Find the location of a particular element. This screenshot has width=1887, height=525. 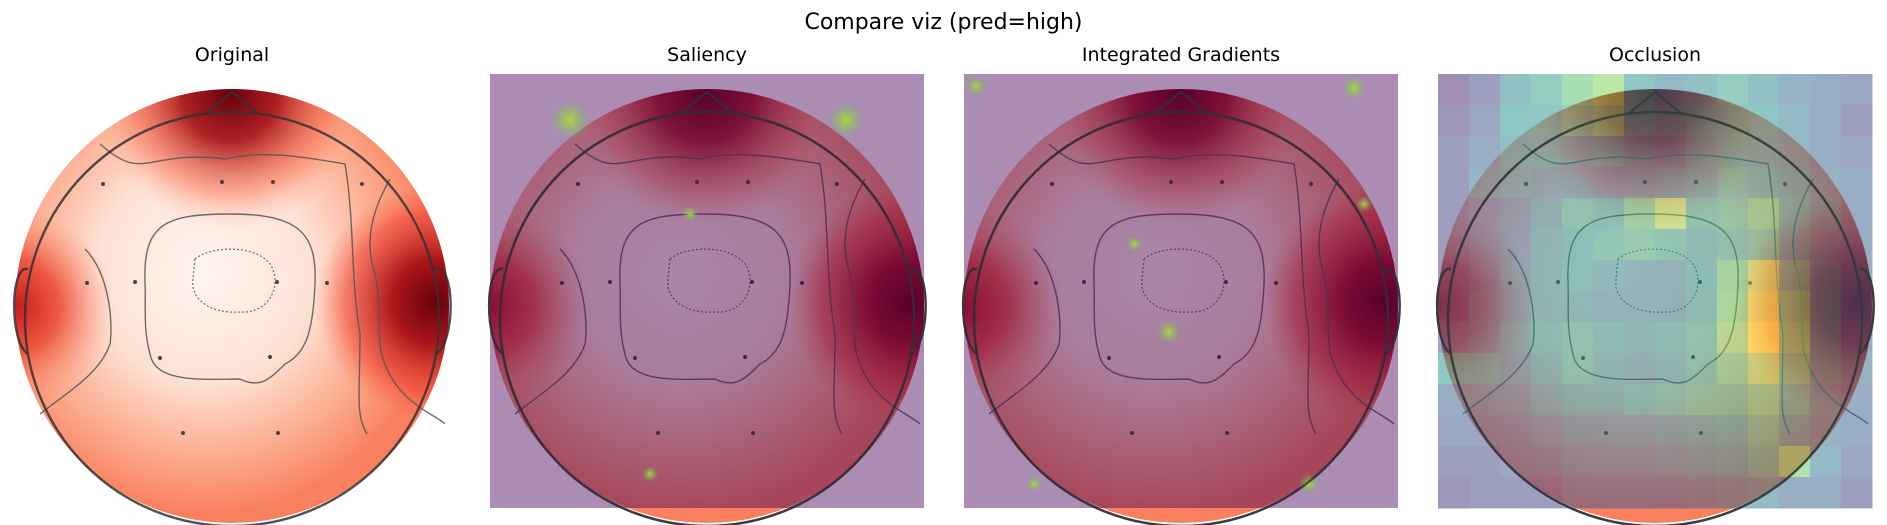

left-ear is located at coordinates (1444, 311).